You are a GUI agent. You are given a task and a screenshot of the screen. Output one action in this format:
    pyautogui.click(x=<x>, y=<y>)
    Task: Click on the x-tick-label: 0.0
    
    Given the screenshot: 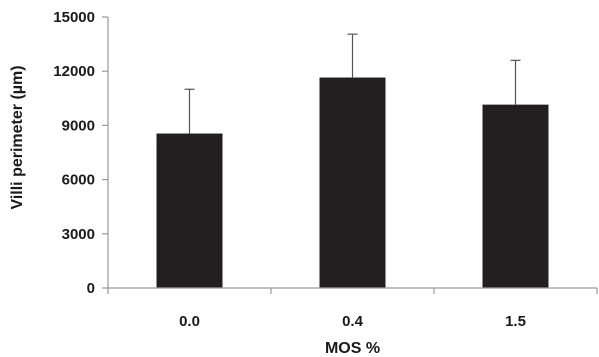 What is the action you would take?
    pyautogui.click(x=189, y=321)
    